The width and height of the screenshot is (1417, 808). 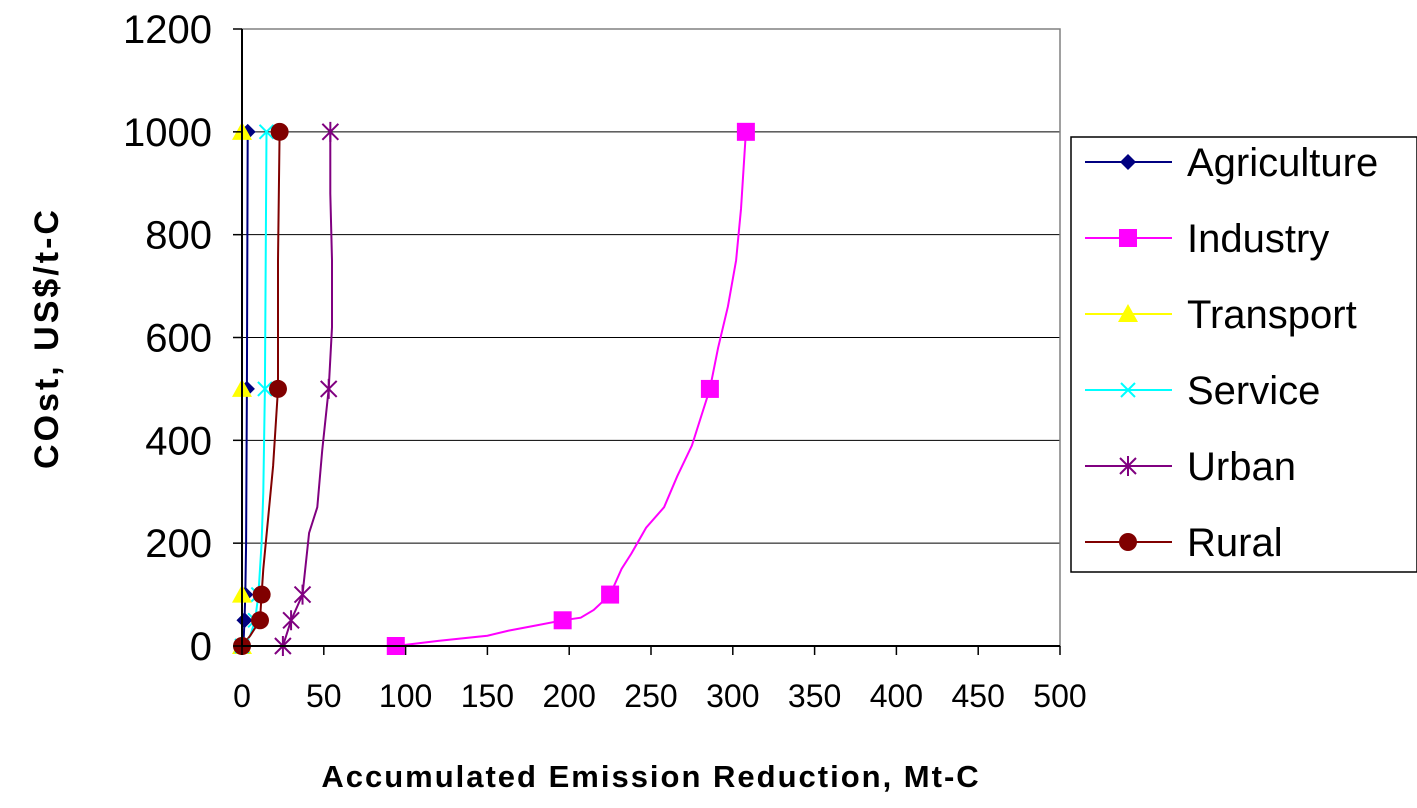 What do you see at coordinates (1235, 543) in the screenshot?
I see `legend-label: Rural` at bounding box center [1235, 543].